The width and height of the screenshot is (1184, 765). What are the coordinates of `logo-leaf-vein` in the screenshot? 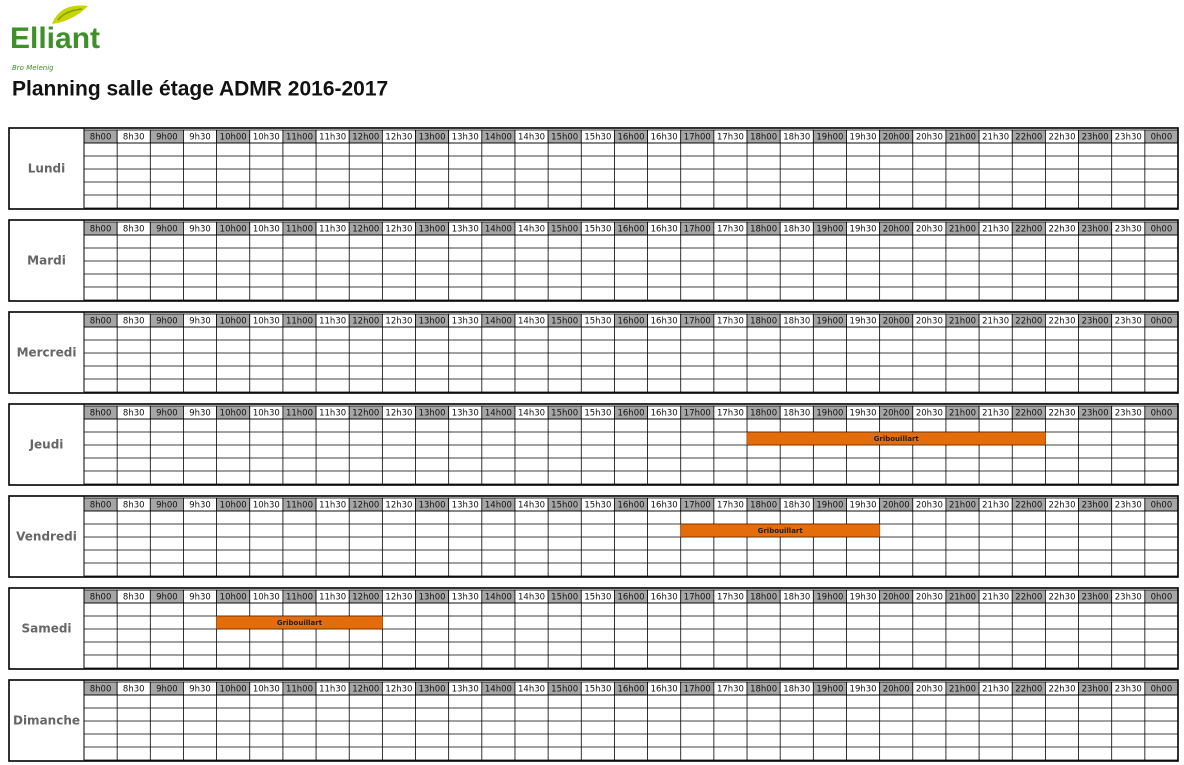 It's located at (70, 14).